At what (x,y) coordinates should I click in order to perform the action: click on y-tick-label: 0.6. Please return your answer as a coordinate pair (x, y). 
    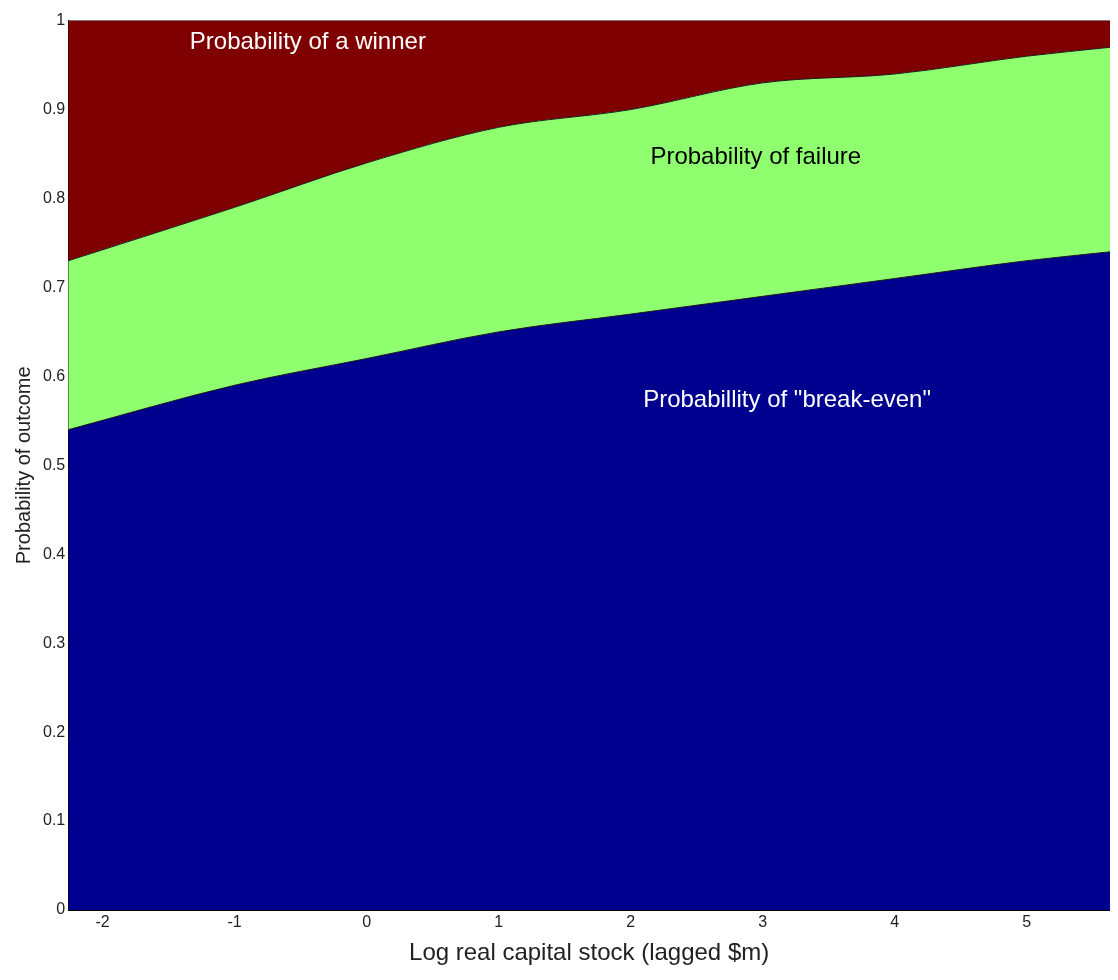
    Looking at the image, I should click on (54, 375).